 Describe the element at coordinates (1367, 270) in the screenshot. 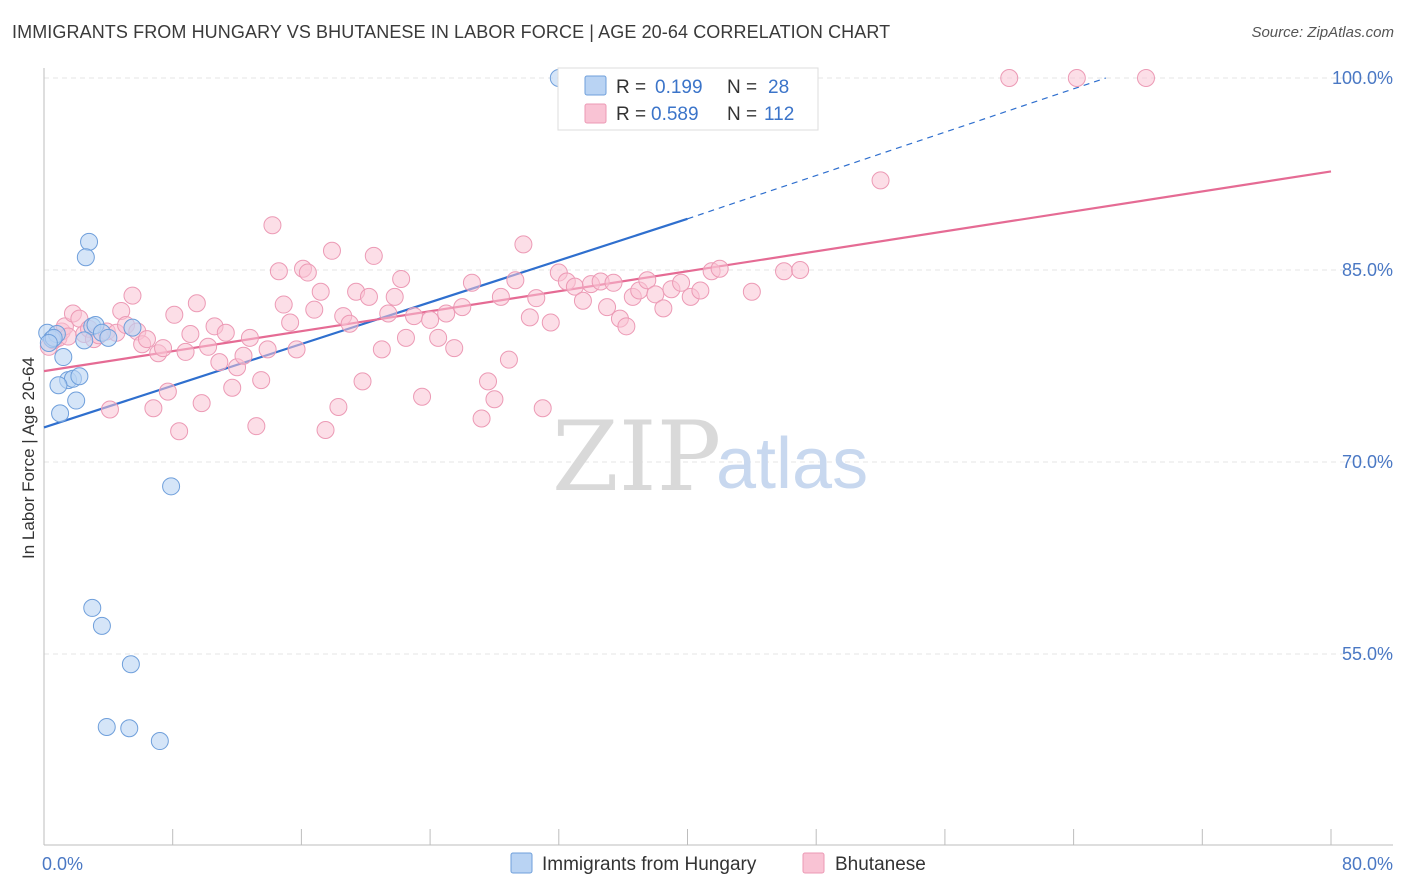

I see `y-tick-label: 85.0%` at that location.